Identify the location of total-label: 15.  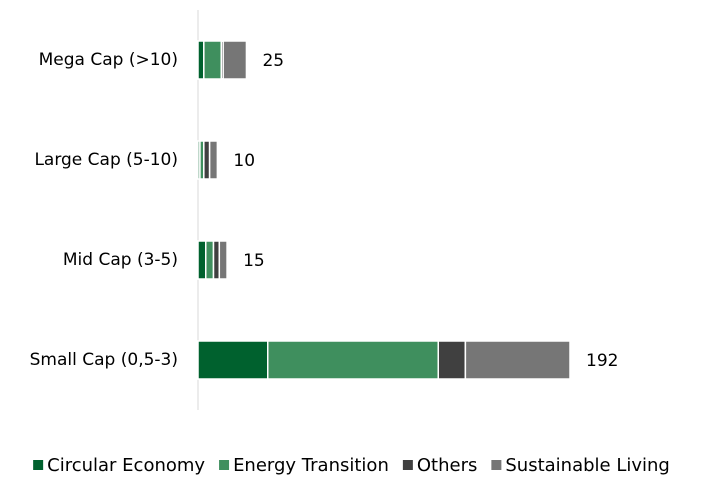
(254, 261).